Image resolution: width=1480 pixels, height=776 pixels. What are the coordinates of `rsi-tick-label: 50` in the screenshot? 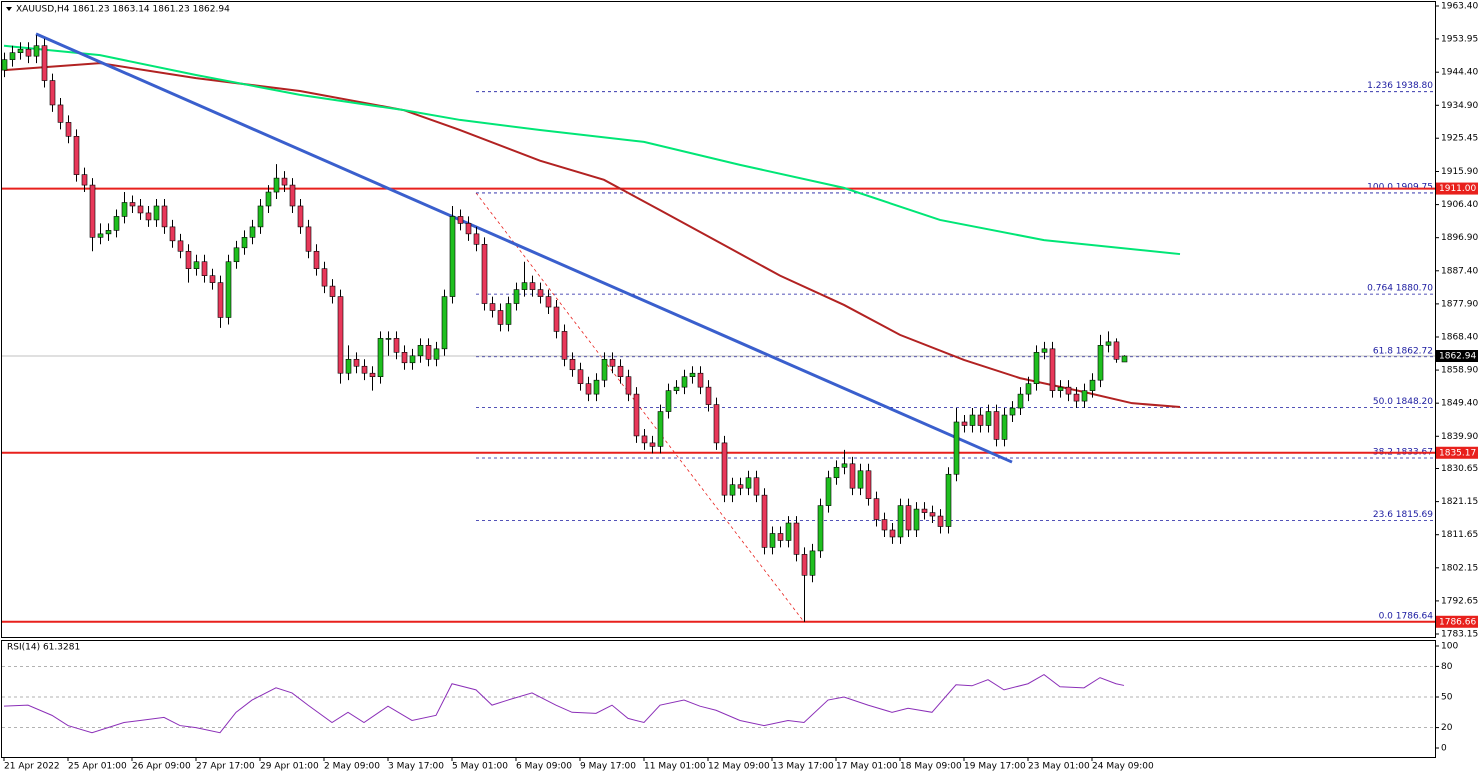 It's located at (1447, 698).